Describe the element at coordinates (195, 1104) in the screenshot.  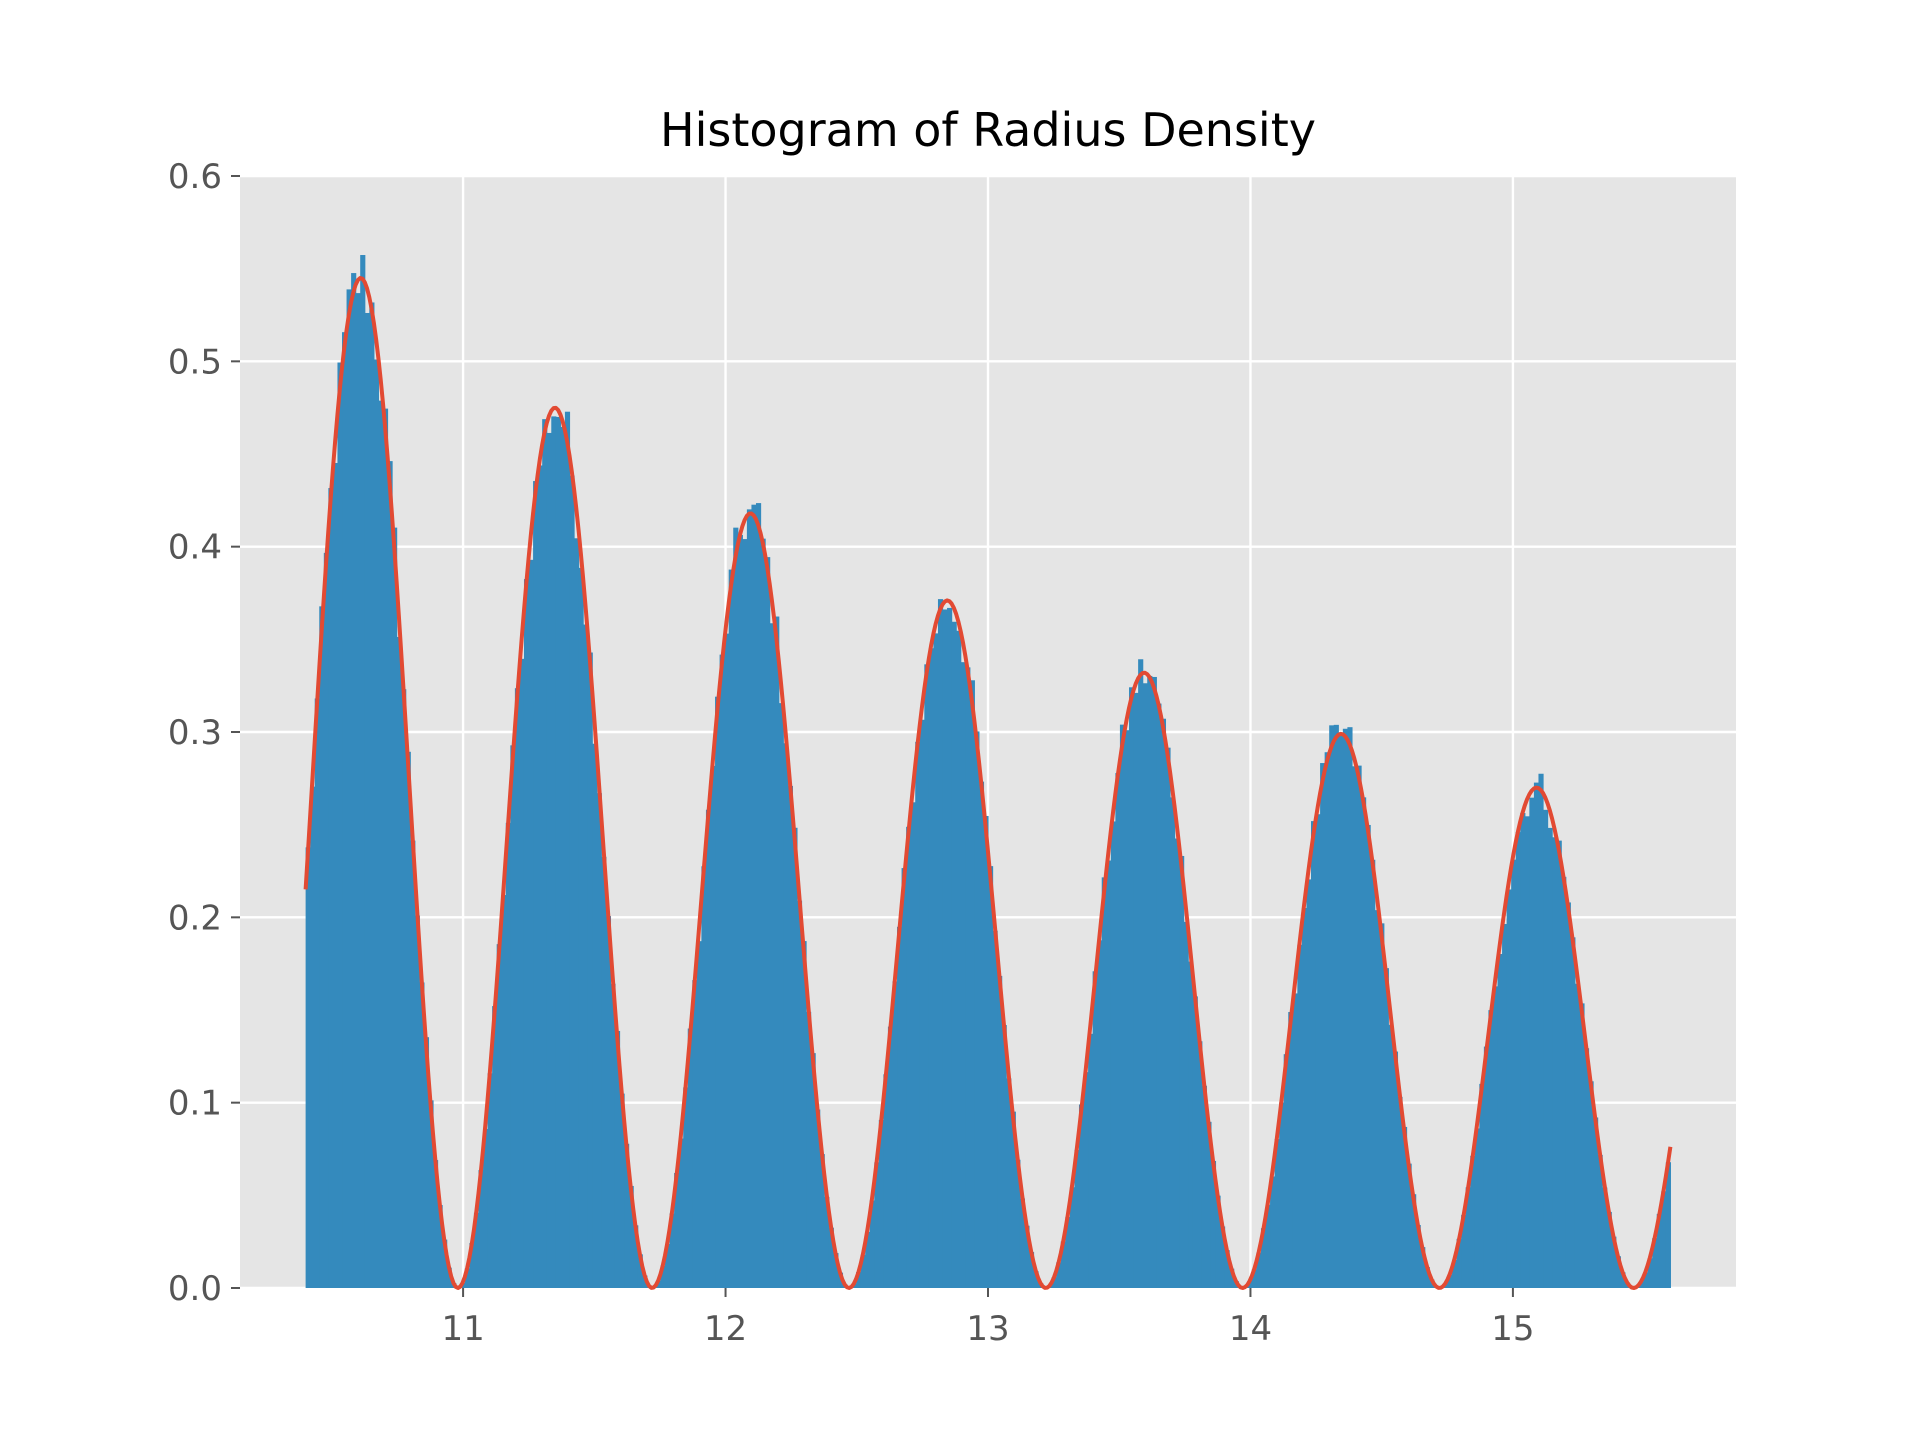
I see `y-tick-label: 0.1` at that location.